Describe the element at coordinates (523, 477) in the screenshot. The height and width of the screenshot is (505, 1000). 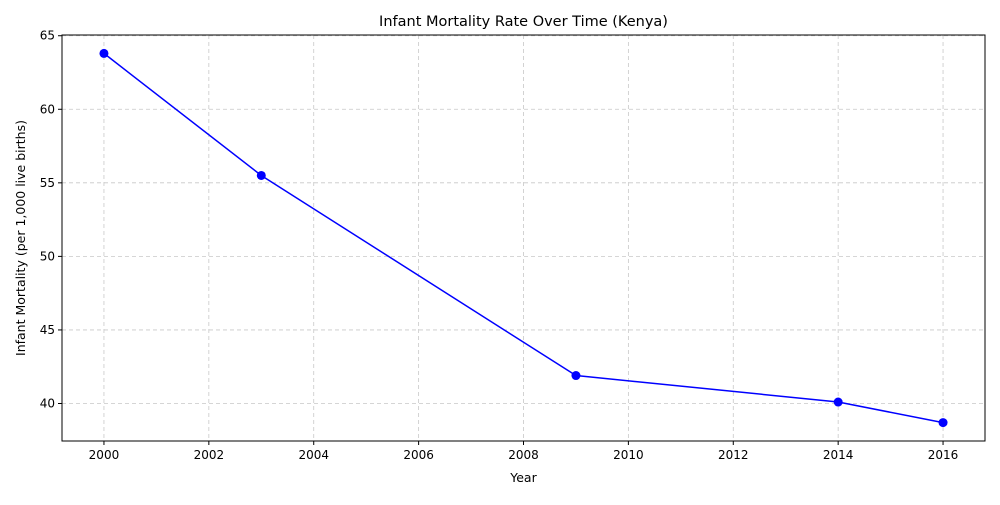
I see `x-axis-label: Year` at that location.